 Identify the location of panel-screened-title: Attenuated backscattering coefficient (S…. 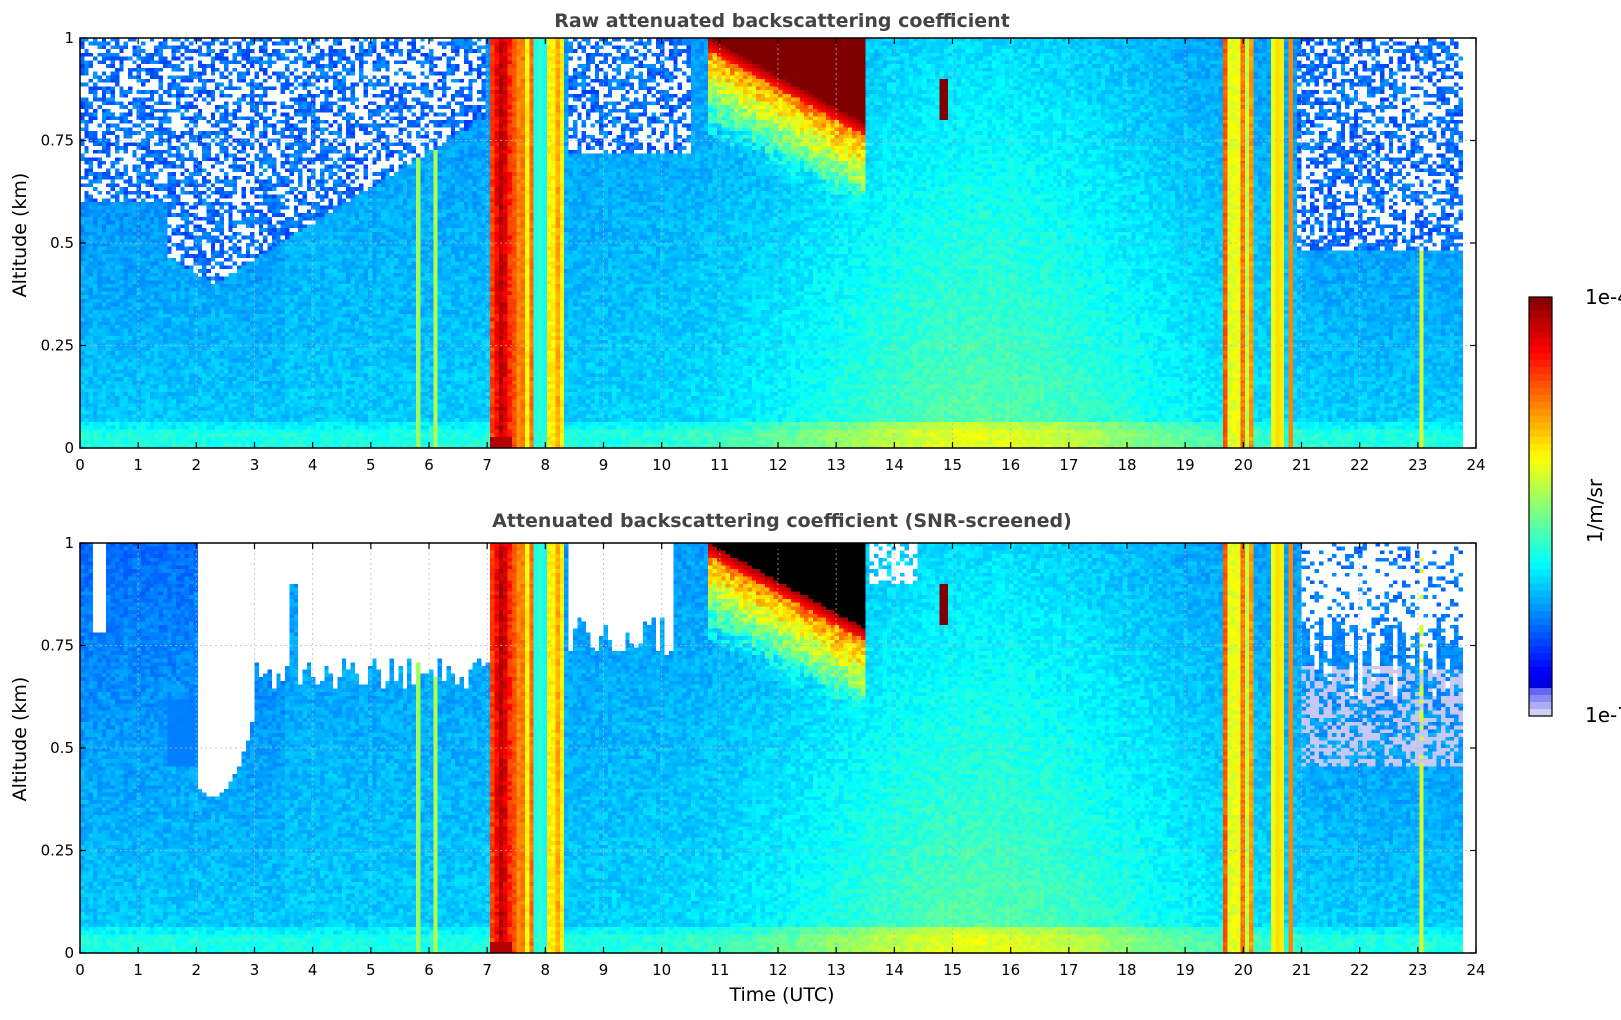
(782, 521).